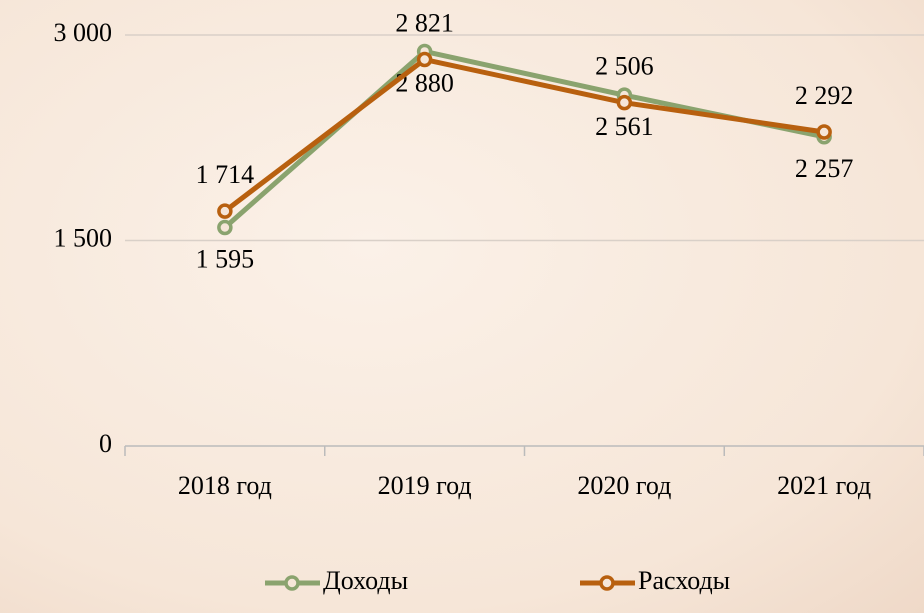 This screenshot has height=613, width=924. I want to click on data-label: 2 506, so click(624, 66).